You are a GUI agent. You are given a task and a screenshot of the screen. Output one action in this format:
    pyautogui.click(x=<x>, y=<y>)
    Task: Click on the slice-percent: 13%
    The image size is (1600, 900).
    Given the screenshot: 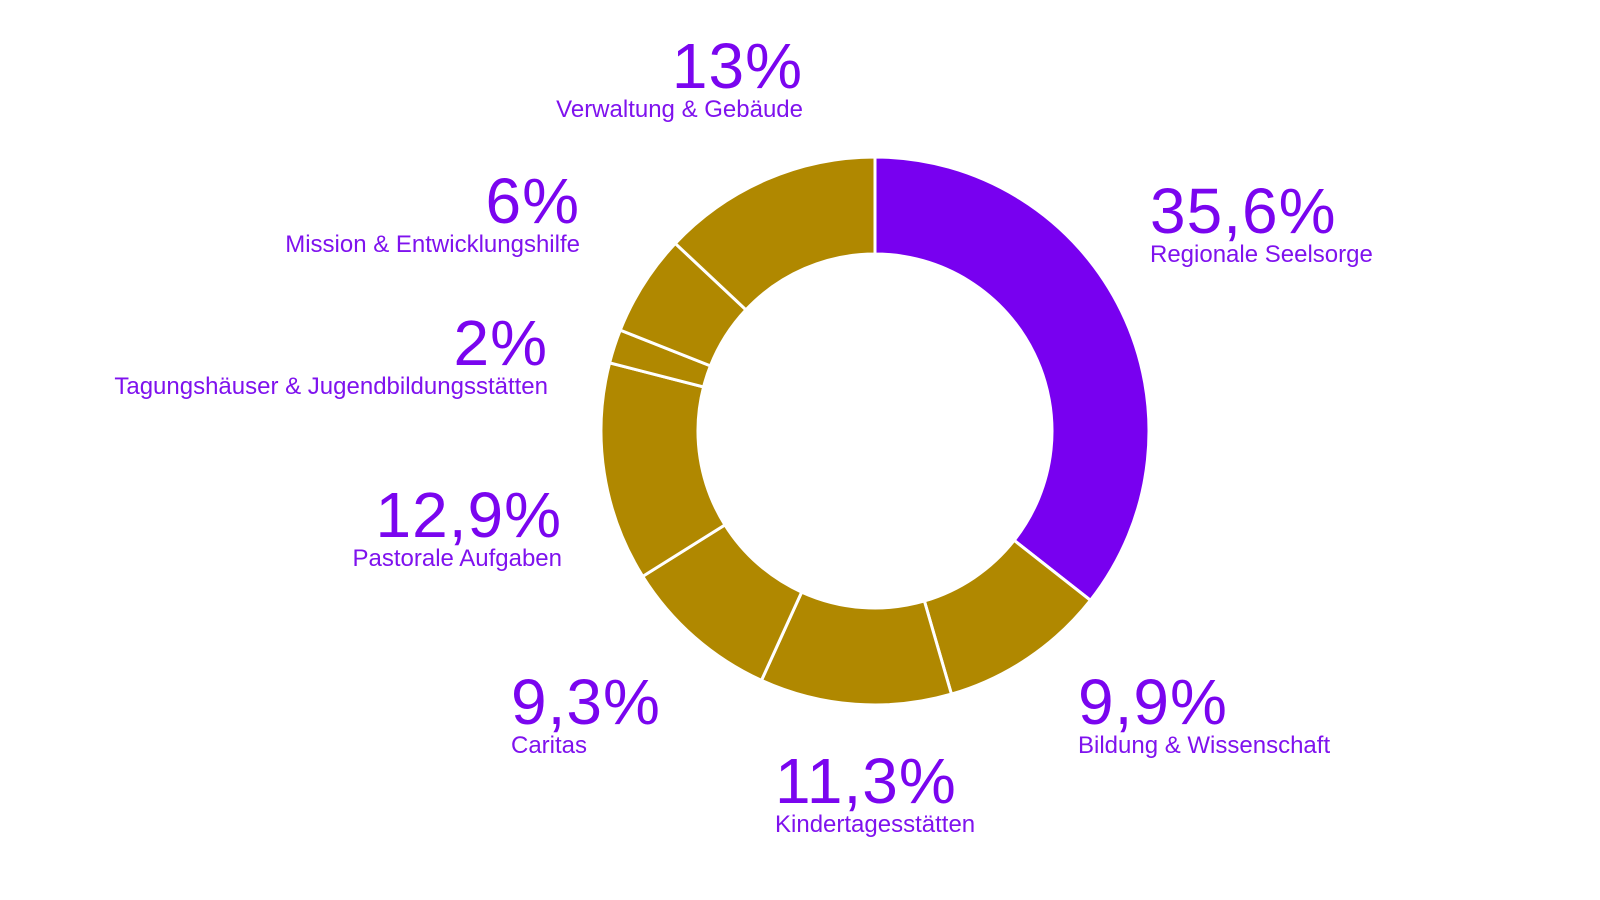 What is the action you would take?
    pyautogui.click(x=737, y=66)
    